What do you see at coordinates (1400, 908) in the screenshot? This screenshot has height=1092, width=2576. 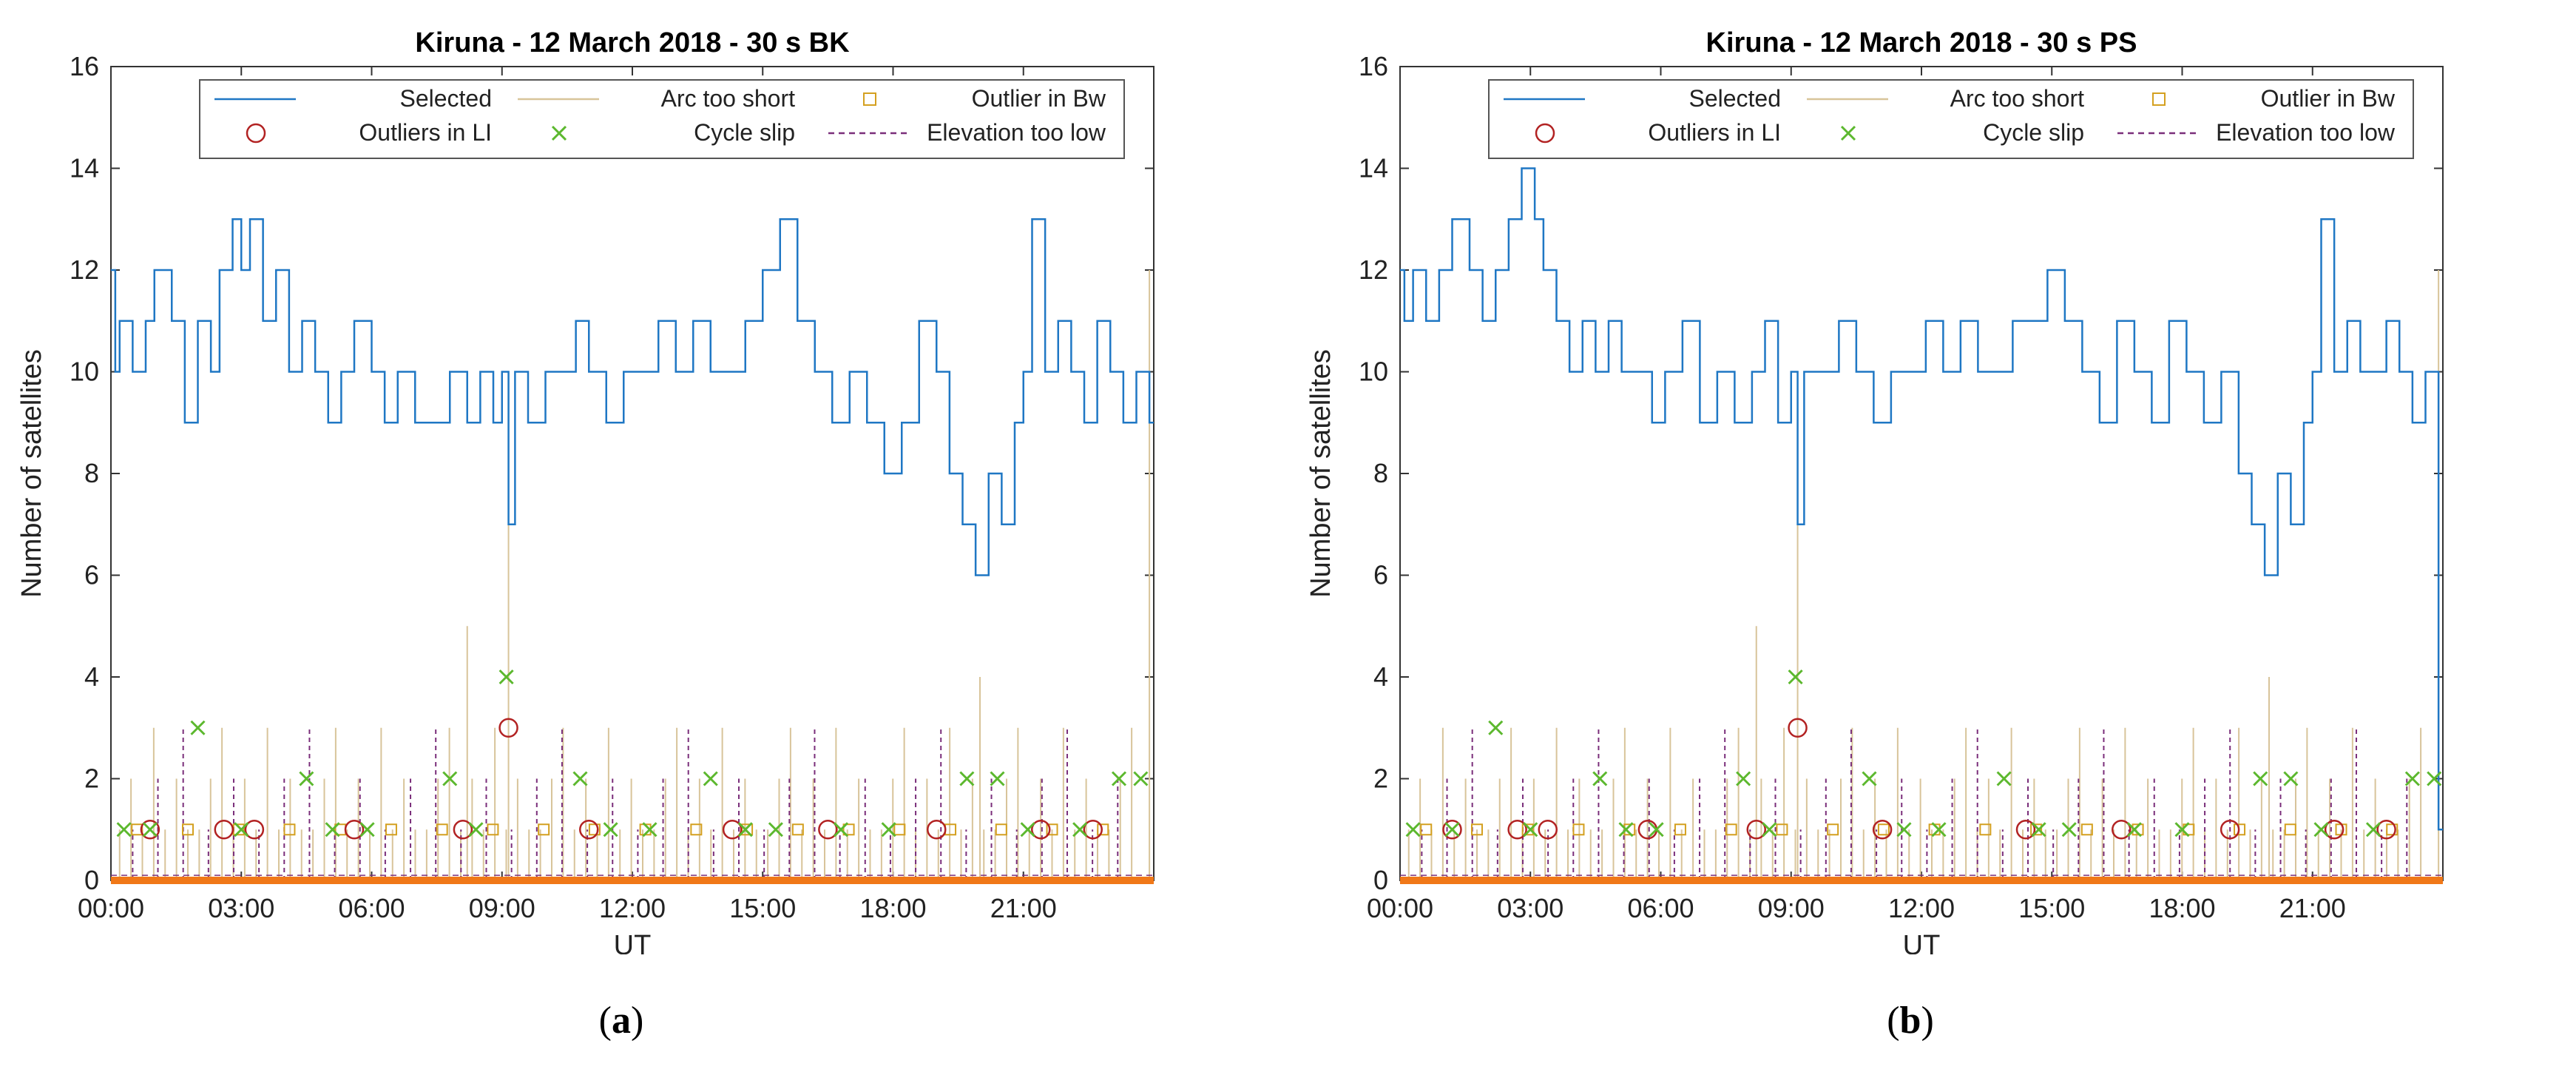 I see `x-tick-label: 00:00` at bounding box center [1400, 908].